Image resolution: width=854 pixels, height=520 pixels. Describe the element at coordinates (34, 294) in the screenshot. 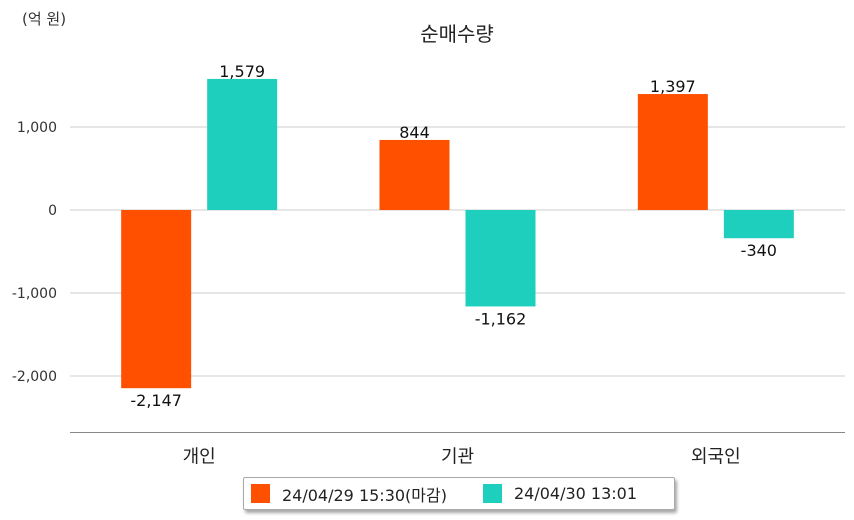

I see `y-tick-label: -1,000` at that location.